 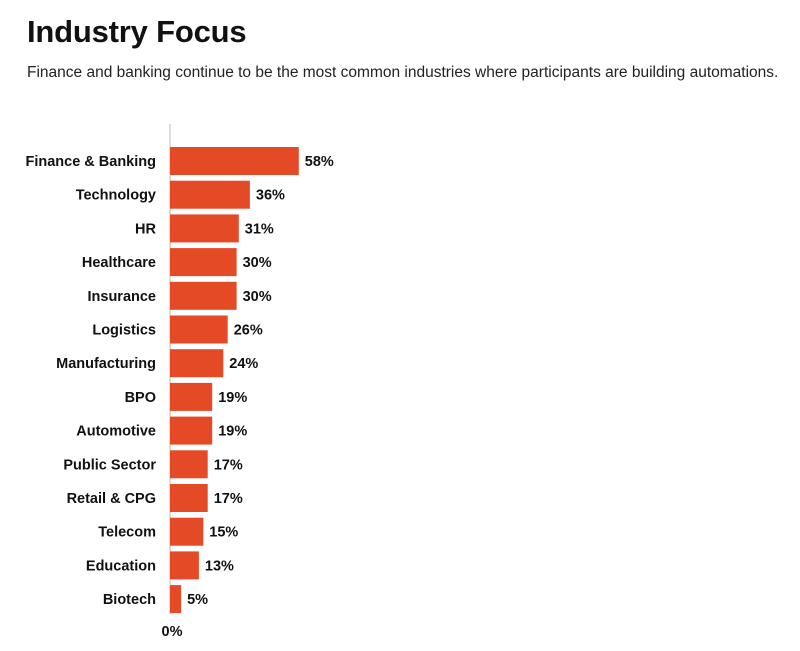 What do you see at coordinates (223, 533) in the screenshot?
I see `value-label-telecom: 15%` at bounding box center [223, 533].